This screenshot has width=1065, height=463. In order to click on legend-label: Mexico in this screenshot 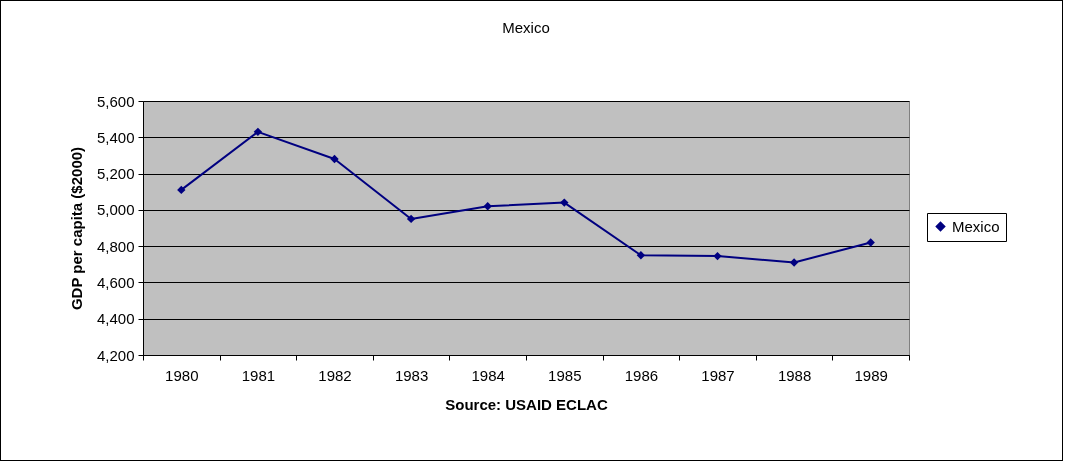, I will do `click(976, 226)`.